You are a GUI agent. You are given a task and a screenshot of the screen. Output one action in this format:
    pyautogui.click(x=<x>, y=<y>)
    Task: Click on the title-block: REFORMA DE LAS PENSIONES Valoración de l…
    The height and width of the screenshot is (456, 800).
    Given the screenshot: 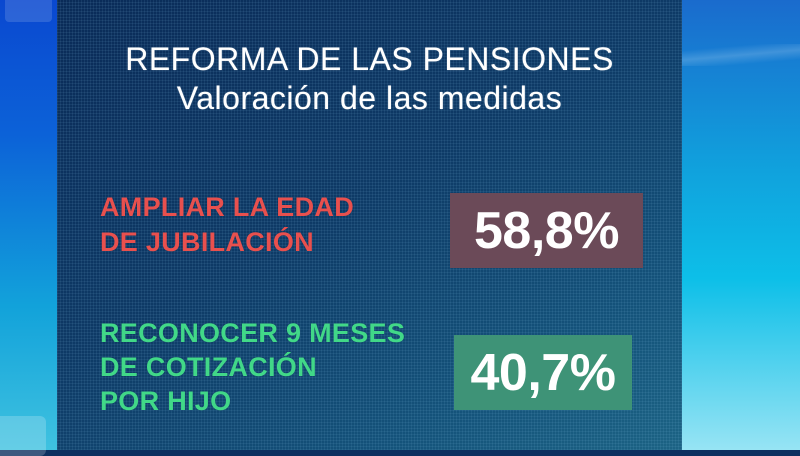 What is the action you would take?
    pyautogui.click(x=369, y=79)
    